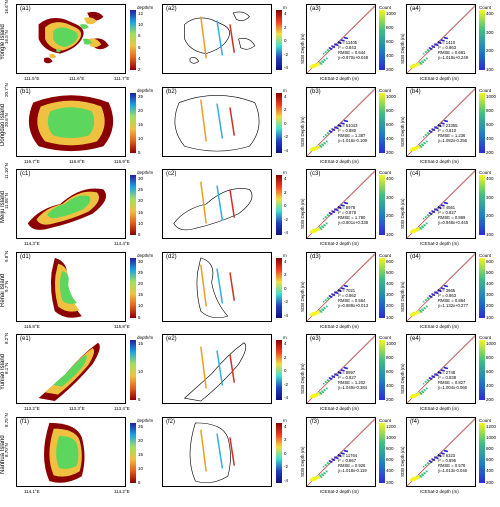  What do you see at coordinates (217, 122) in the screenshot?
I see `island-outline` at bounding box center [217, 122].